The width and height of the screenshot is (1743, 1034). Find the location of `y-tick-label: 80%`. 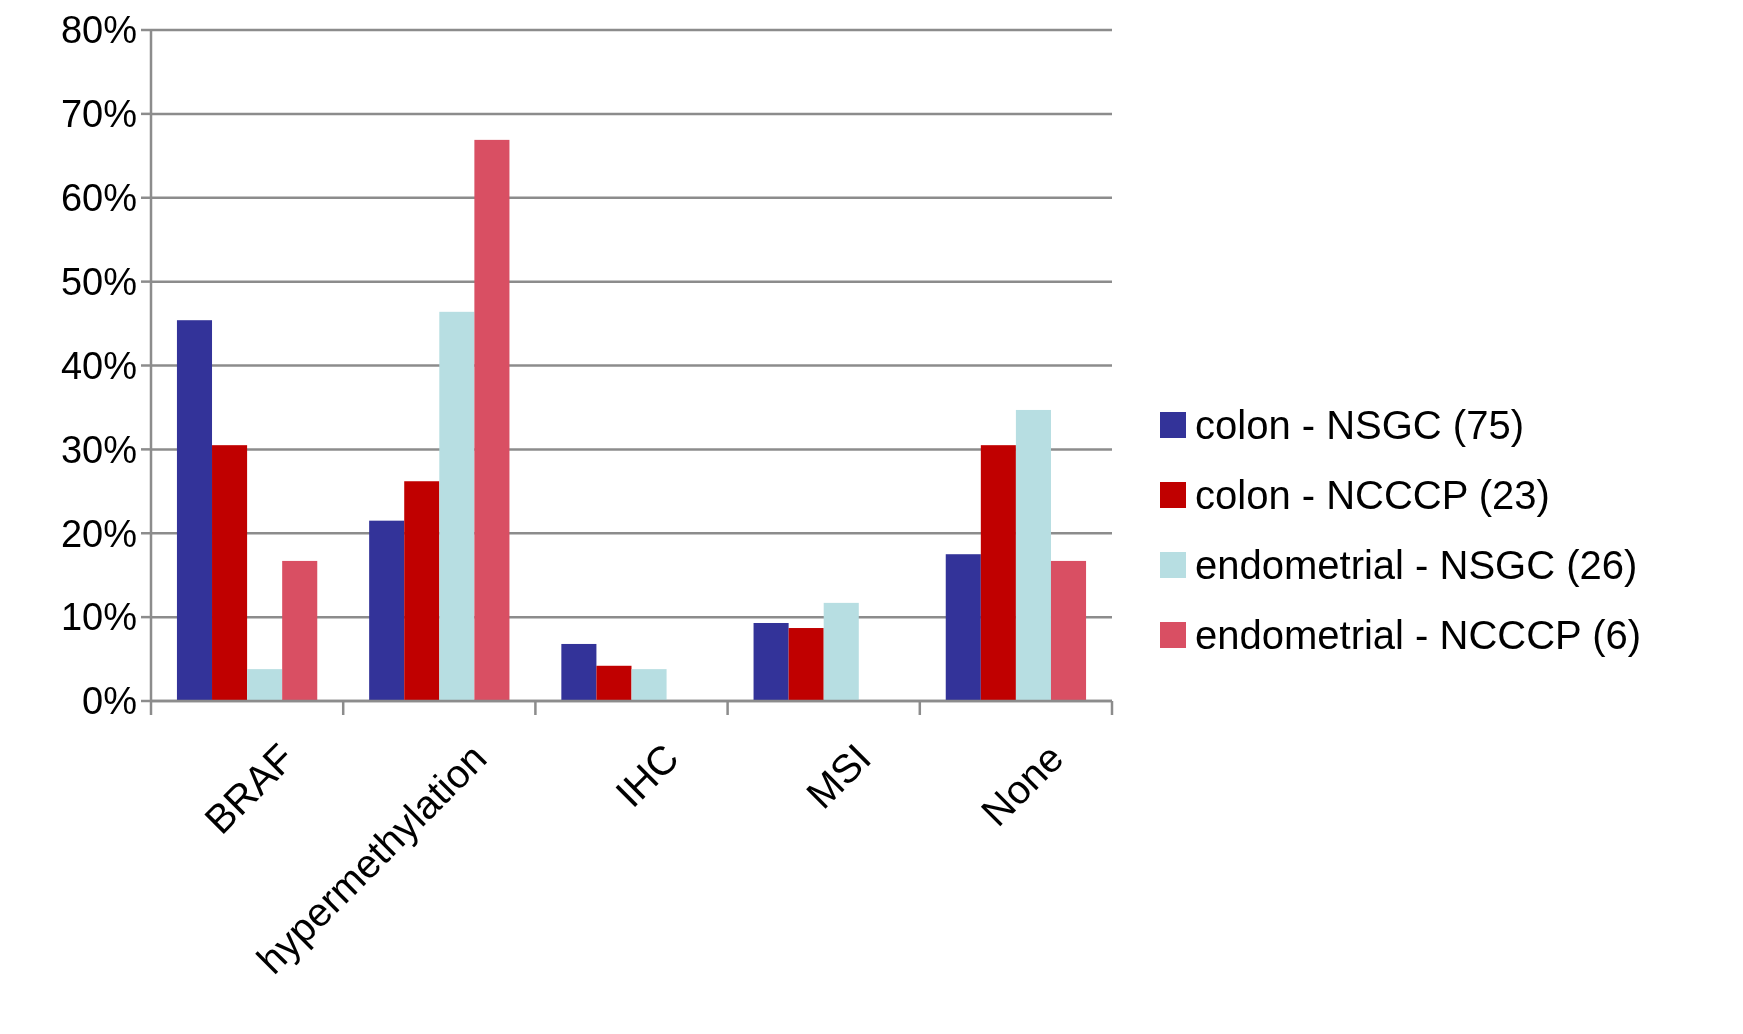

y-tick-label: 80% is located at coordinates (98, 30).